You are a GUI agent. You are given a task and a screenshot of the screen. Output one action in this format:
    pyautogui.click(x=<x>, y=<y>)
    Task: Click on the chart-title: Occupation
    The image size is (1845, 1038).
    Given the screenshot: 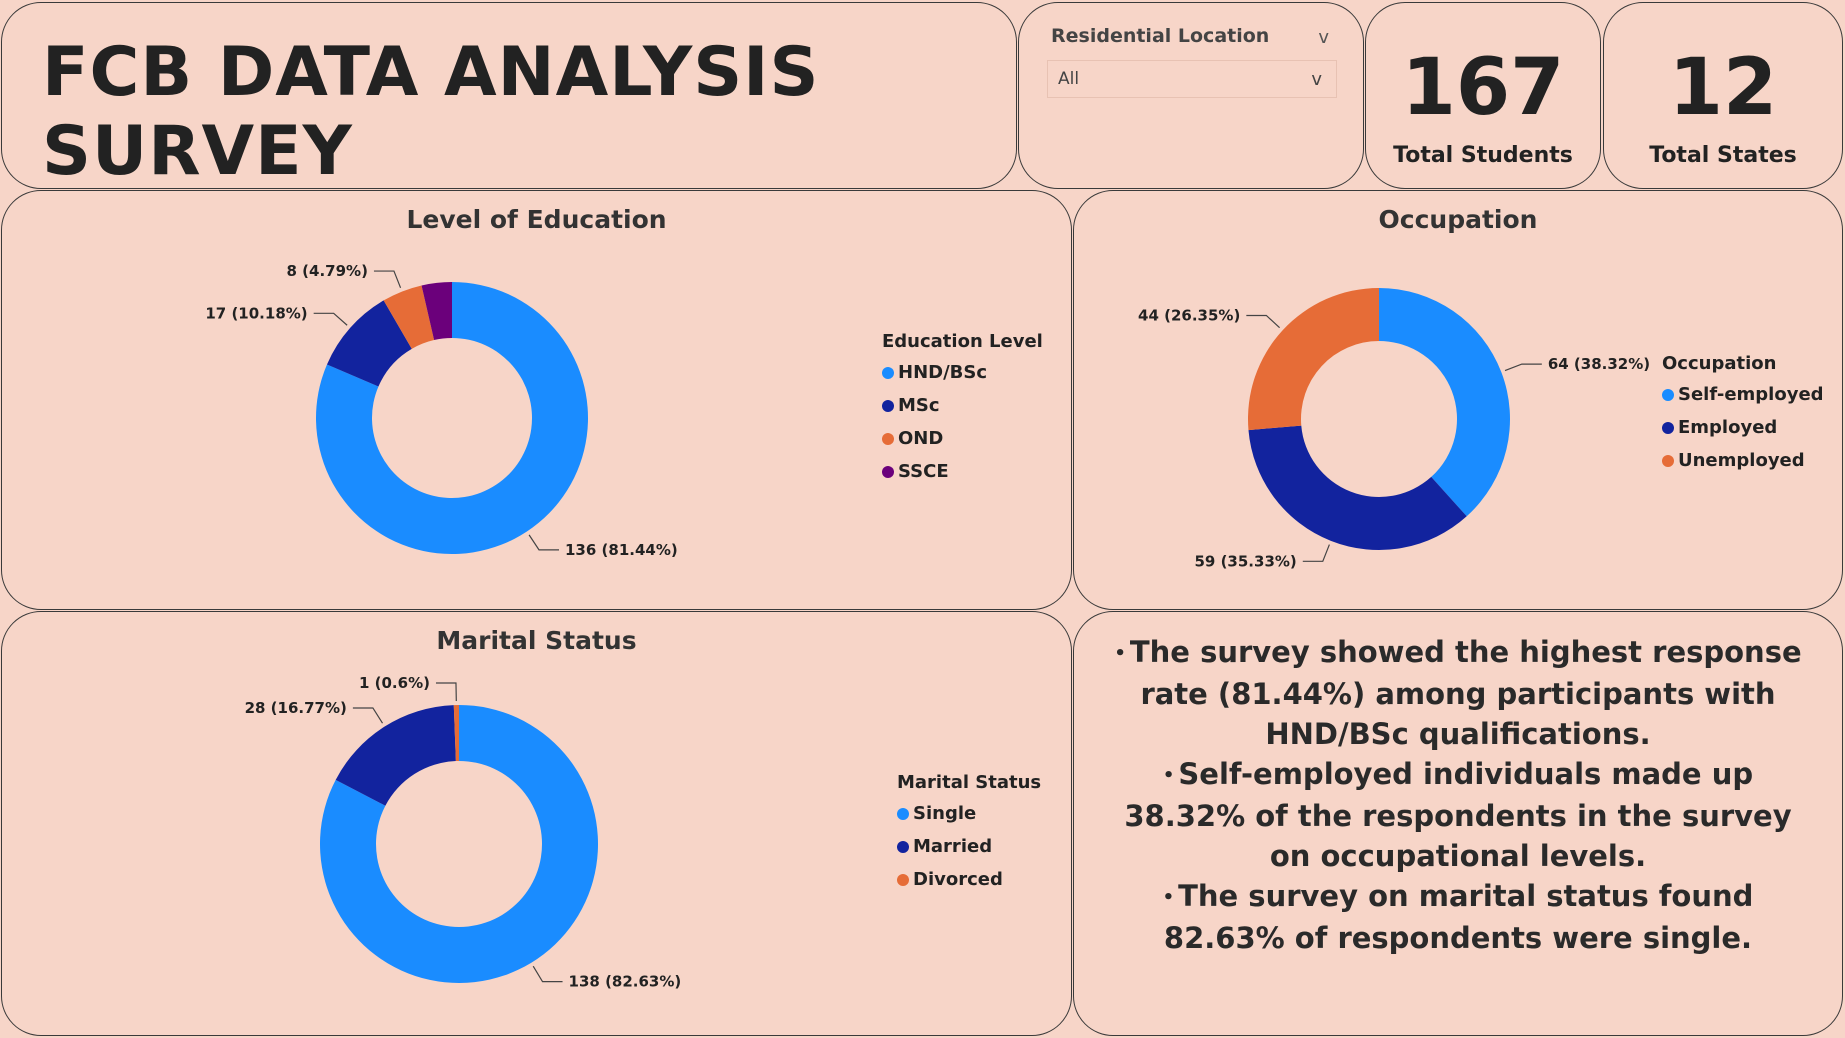 What is the action you would take?
    pyautogui.click(x=1458, y=219)
    